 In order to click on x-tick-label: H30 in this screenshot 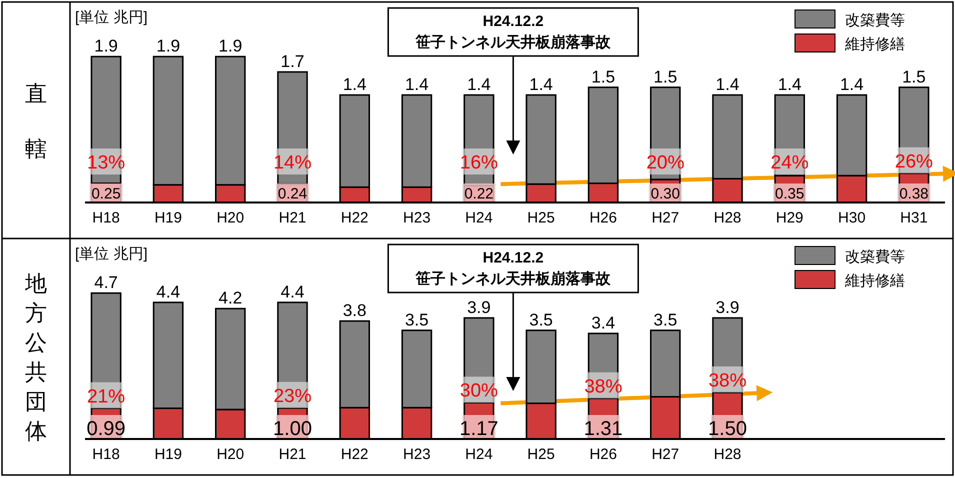, I will do `click(852, 218)`.